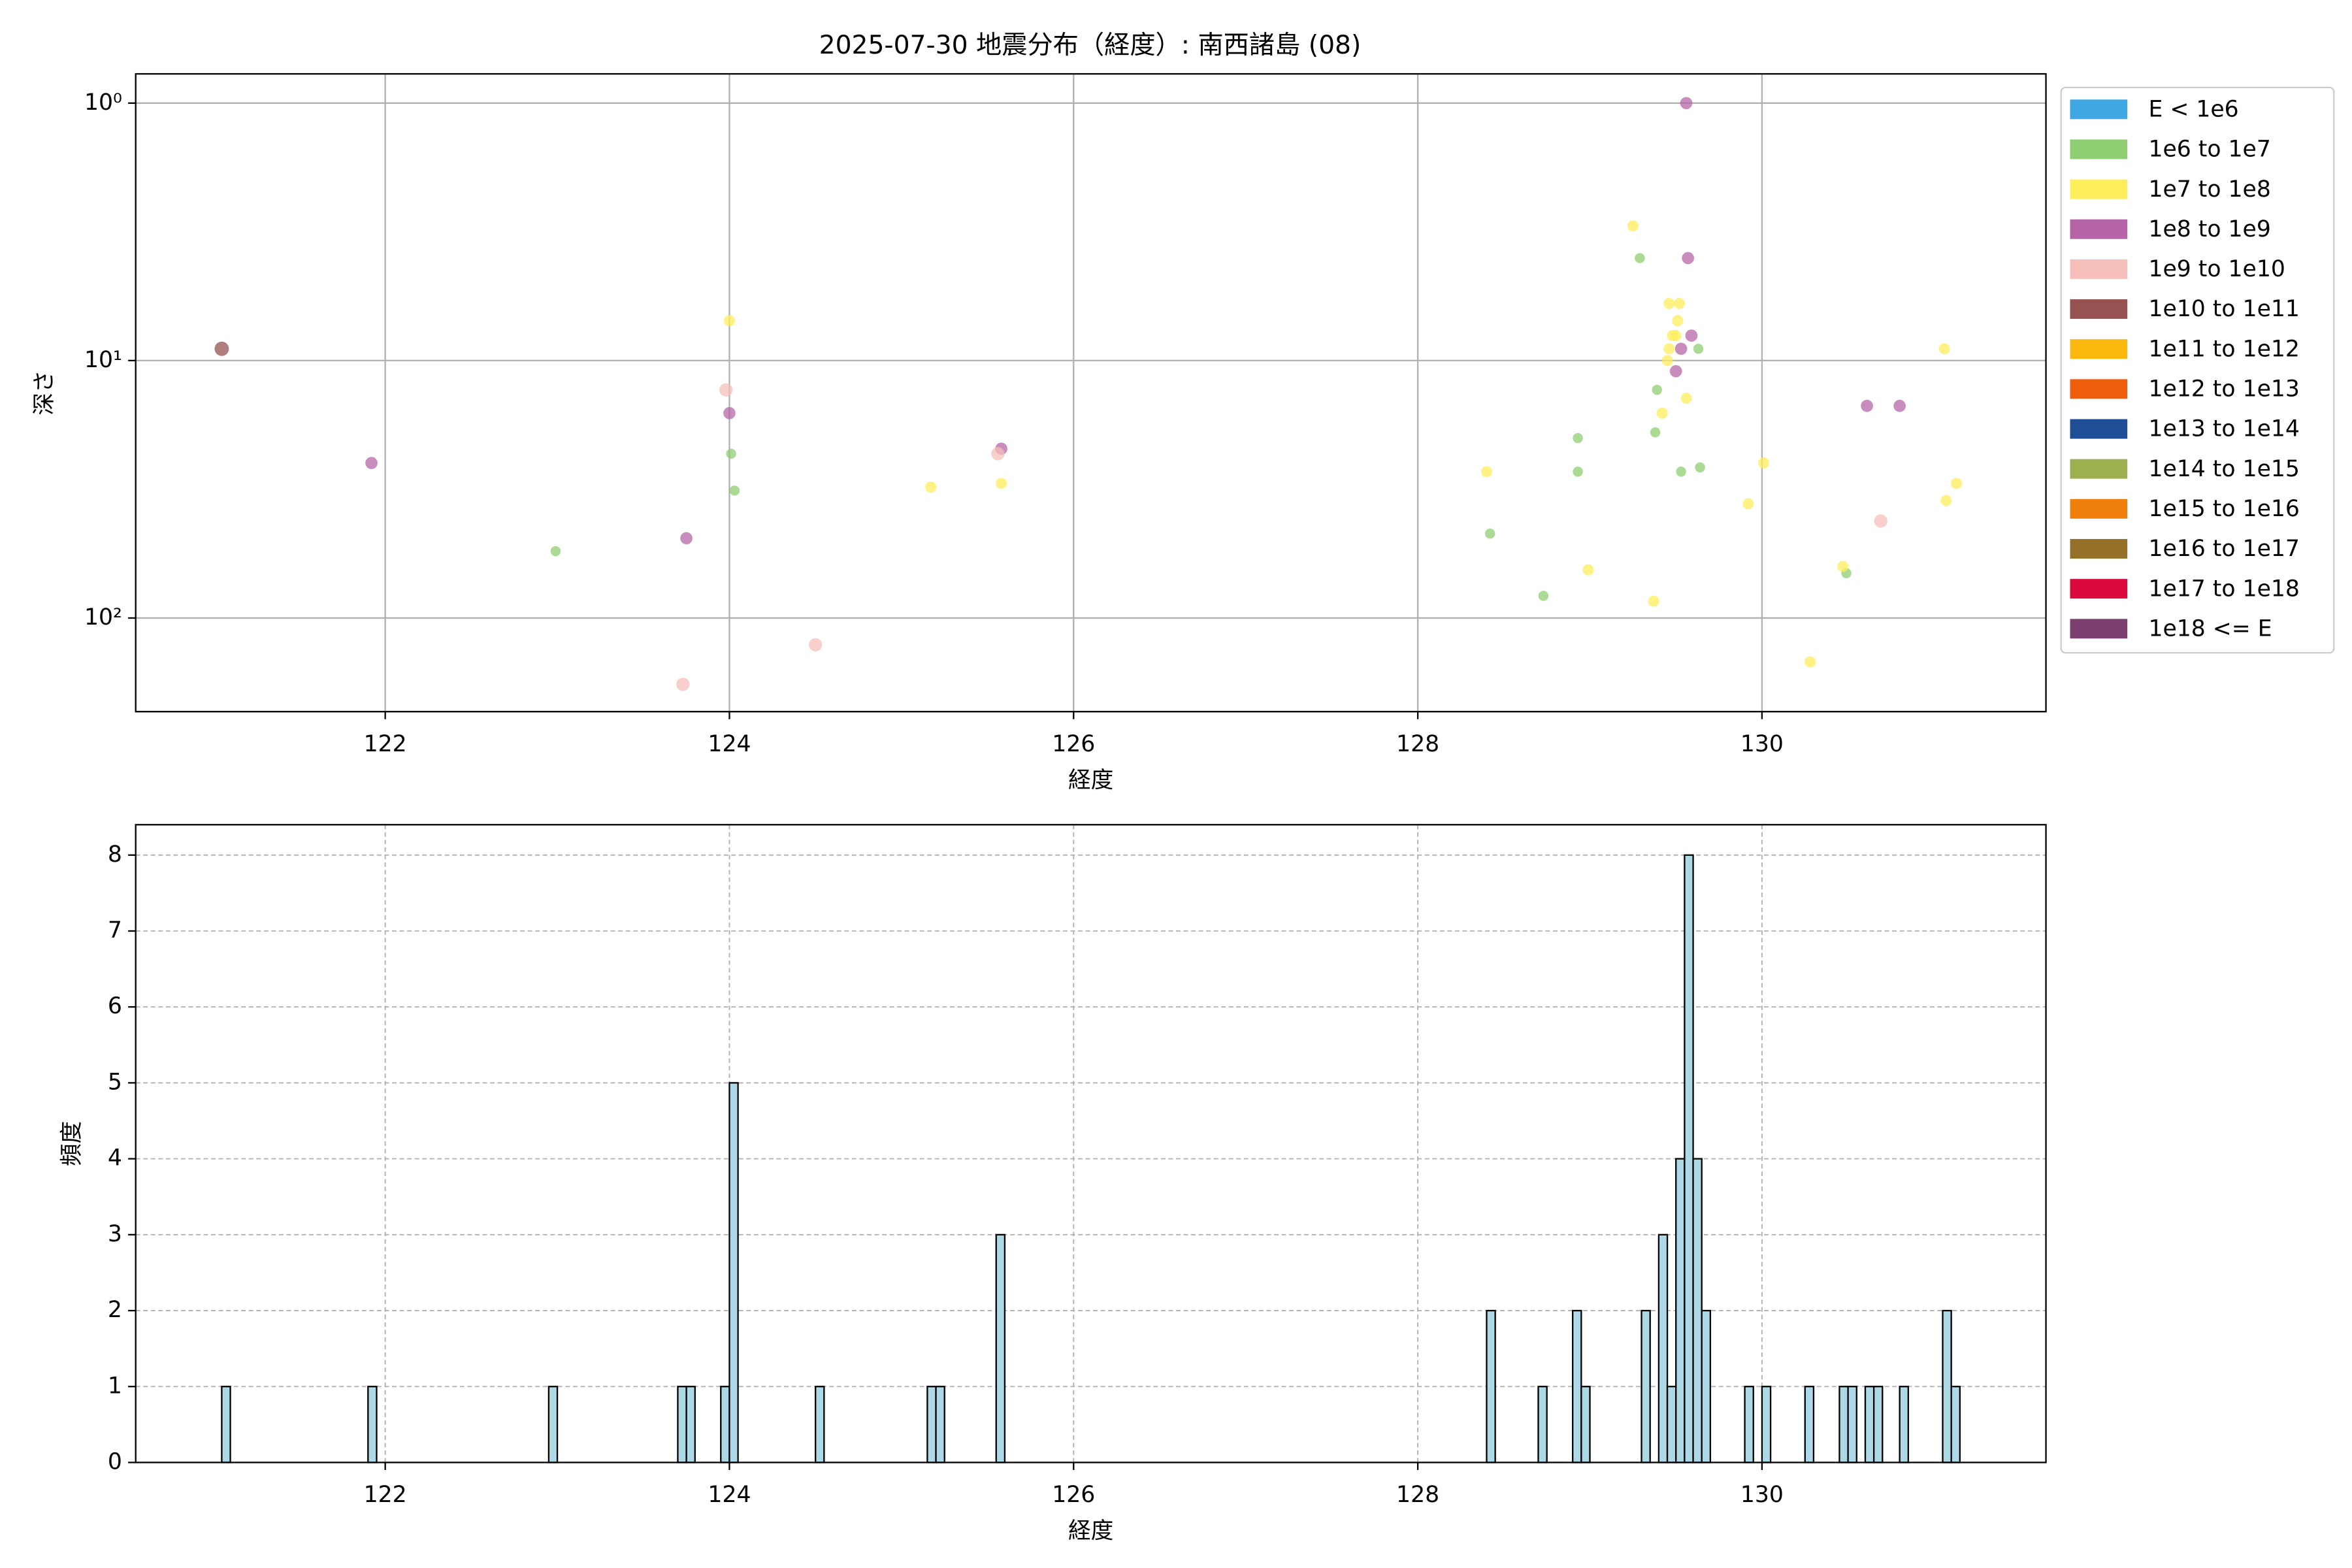  What do you see at coordinates (115, 1158) in the screenshot?
I see `y-tick-label: 4` at bounding box center [115, 1158].